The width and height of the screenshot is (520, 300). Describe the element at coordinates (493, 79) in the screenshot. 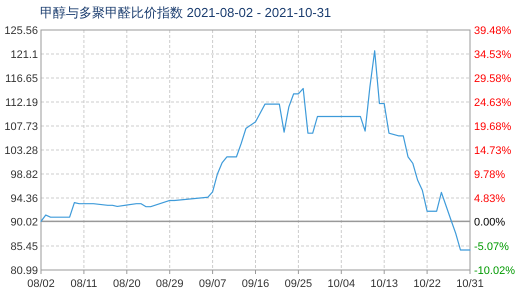

I see `y2-tick-label: 29.58%` at that location.